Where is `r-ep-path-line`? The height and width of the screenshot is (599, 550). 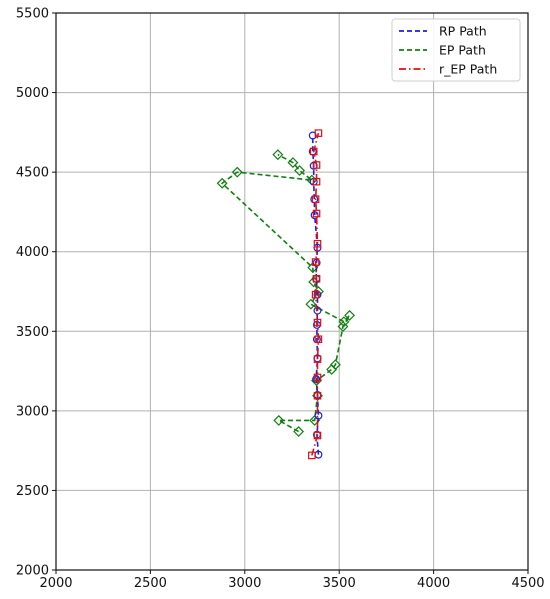 r-ep-path-line is located at coordinates (315, 294).